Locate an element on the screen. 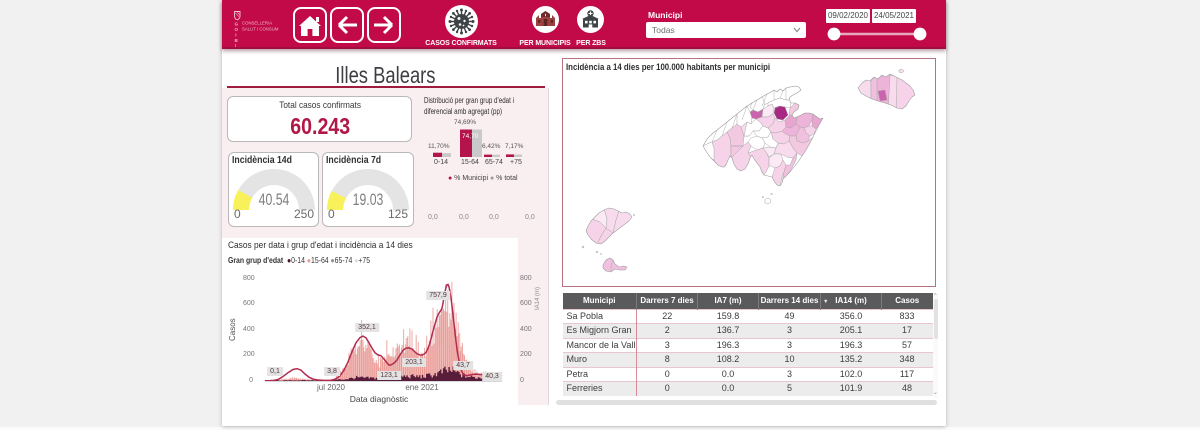 The image size is (1200, 430). svg-text: G is located at coordinates (237, 24).